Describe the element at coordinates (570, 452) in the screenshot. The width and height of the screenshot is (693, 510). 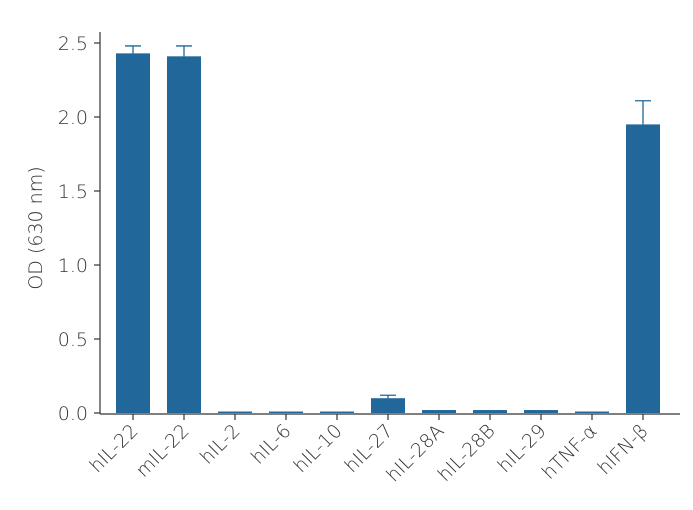
I see `x-tick-label: hTNF-α` at that location.